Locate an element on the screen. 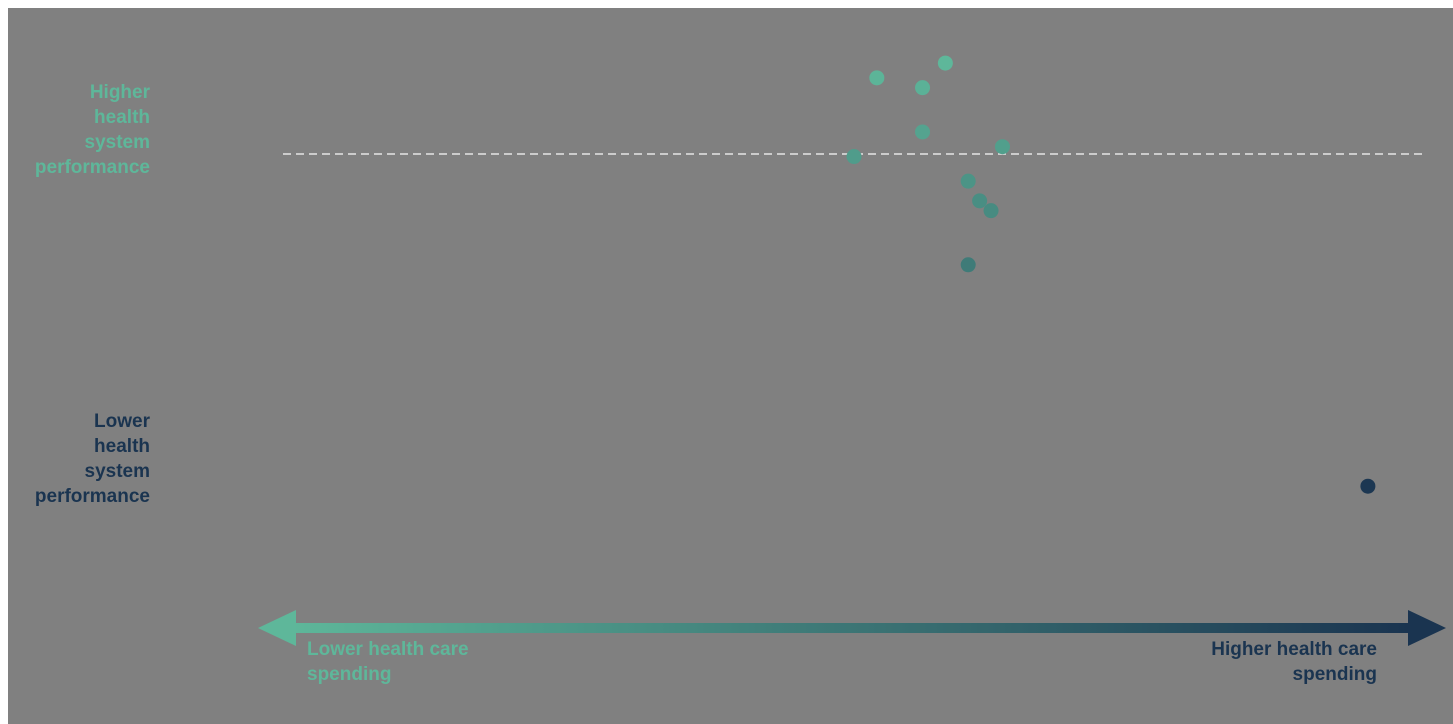  y-axis-label-low: Lower health system performance is located at coordinates (92, 459).